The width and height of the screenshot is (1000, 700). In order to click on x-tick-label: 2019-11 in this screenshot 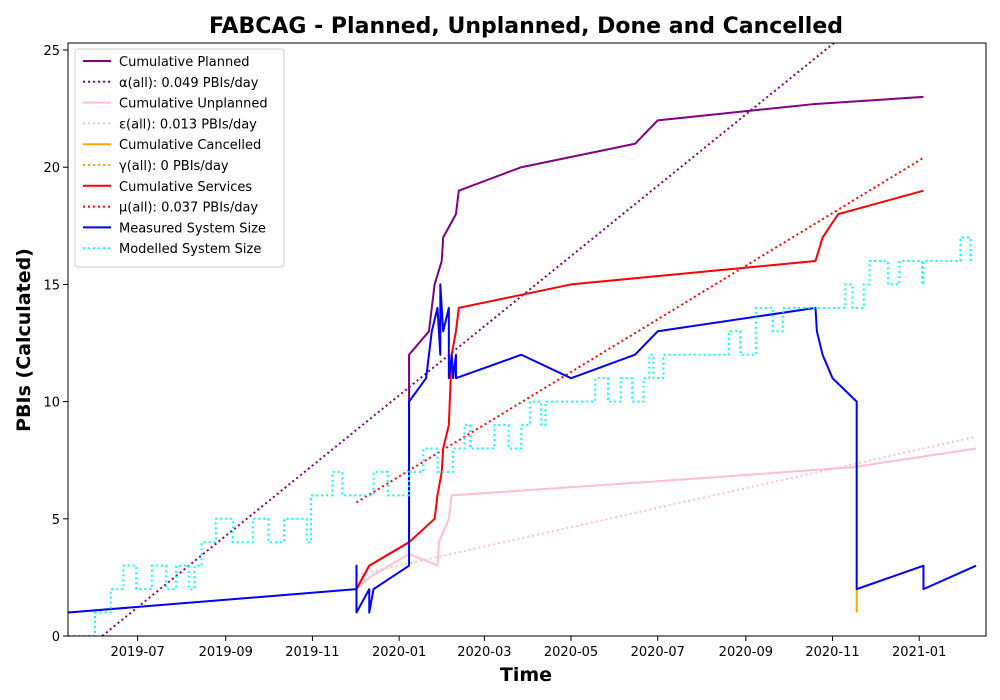, I will do `click(312, 652)`.